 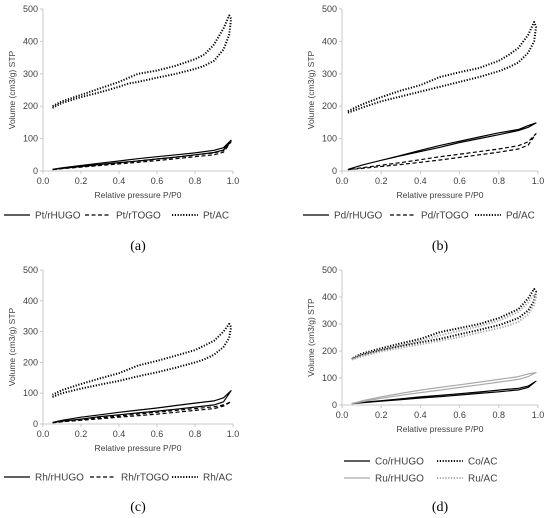 I want to click on legend-label: Co/rHUGO, so click(x=399, y=462).